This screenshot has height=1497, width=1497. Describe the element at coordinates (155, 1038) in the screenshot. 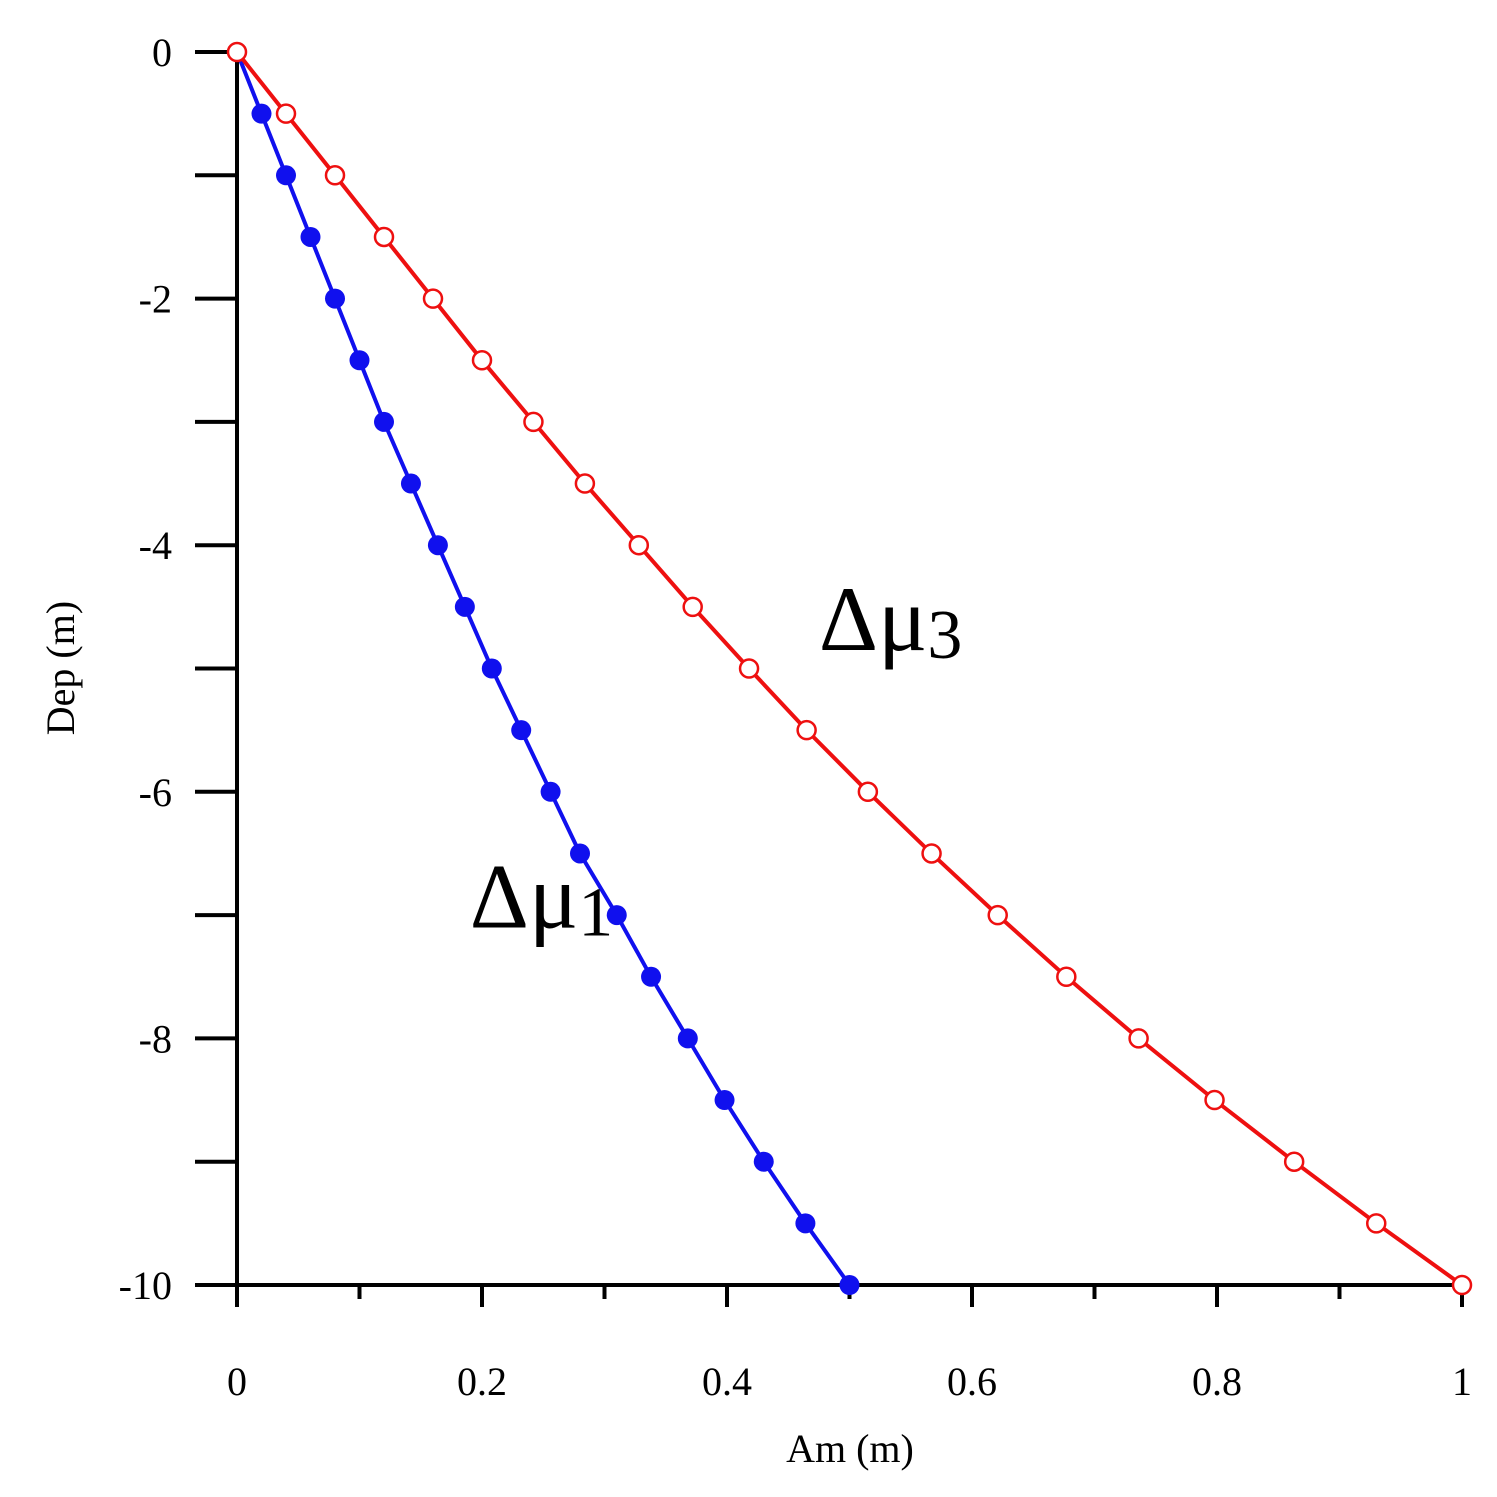

I see `y-tick-label: -8` at that location.